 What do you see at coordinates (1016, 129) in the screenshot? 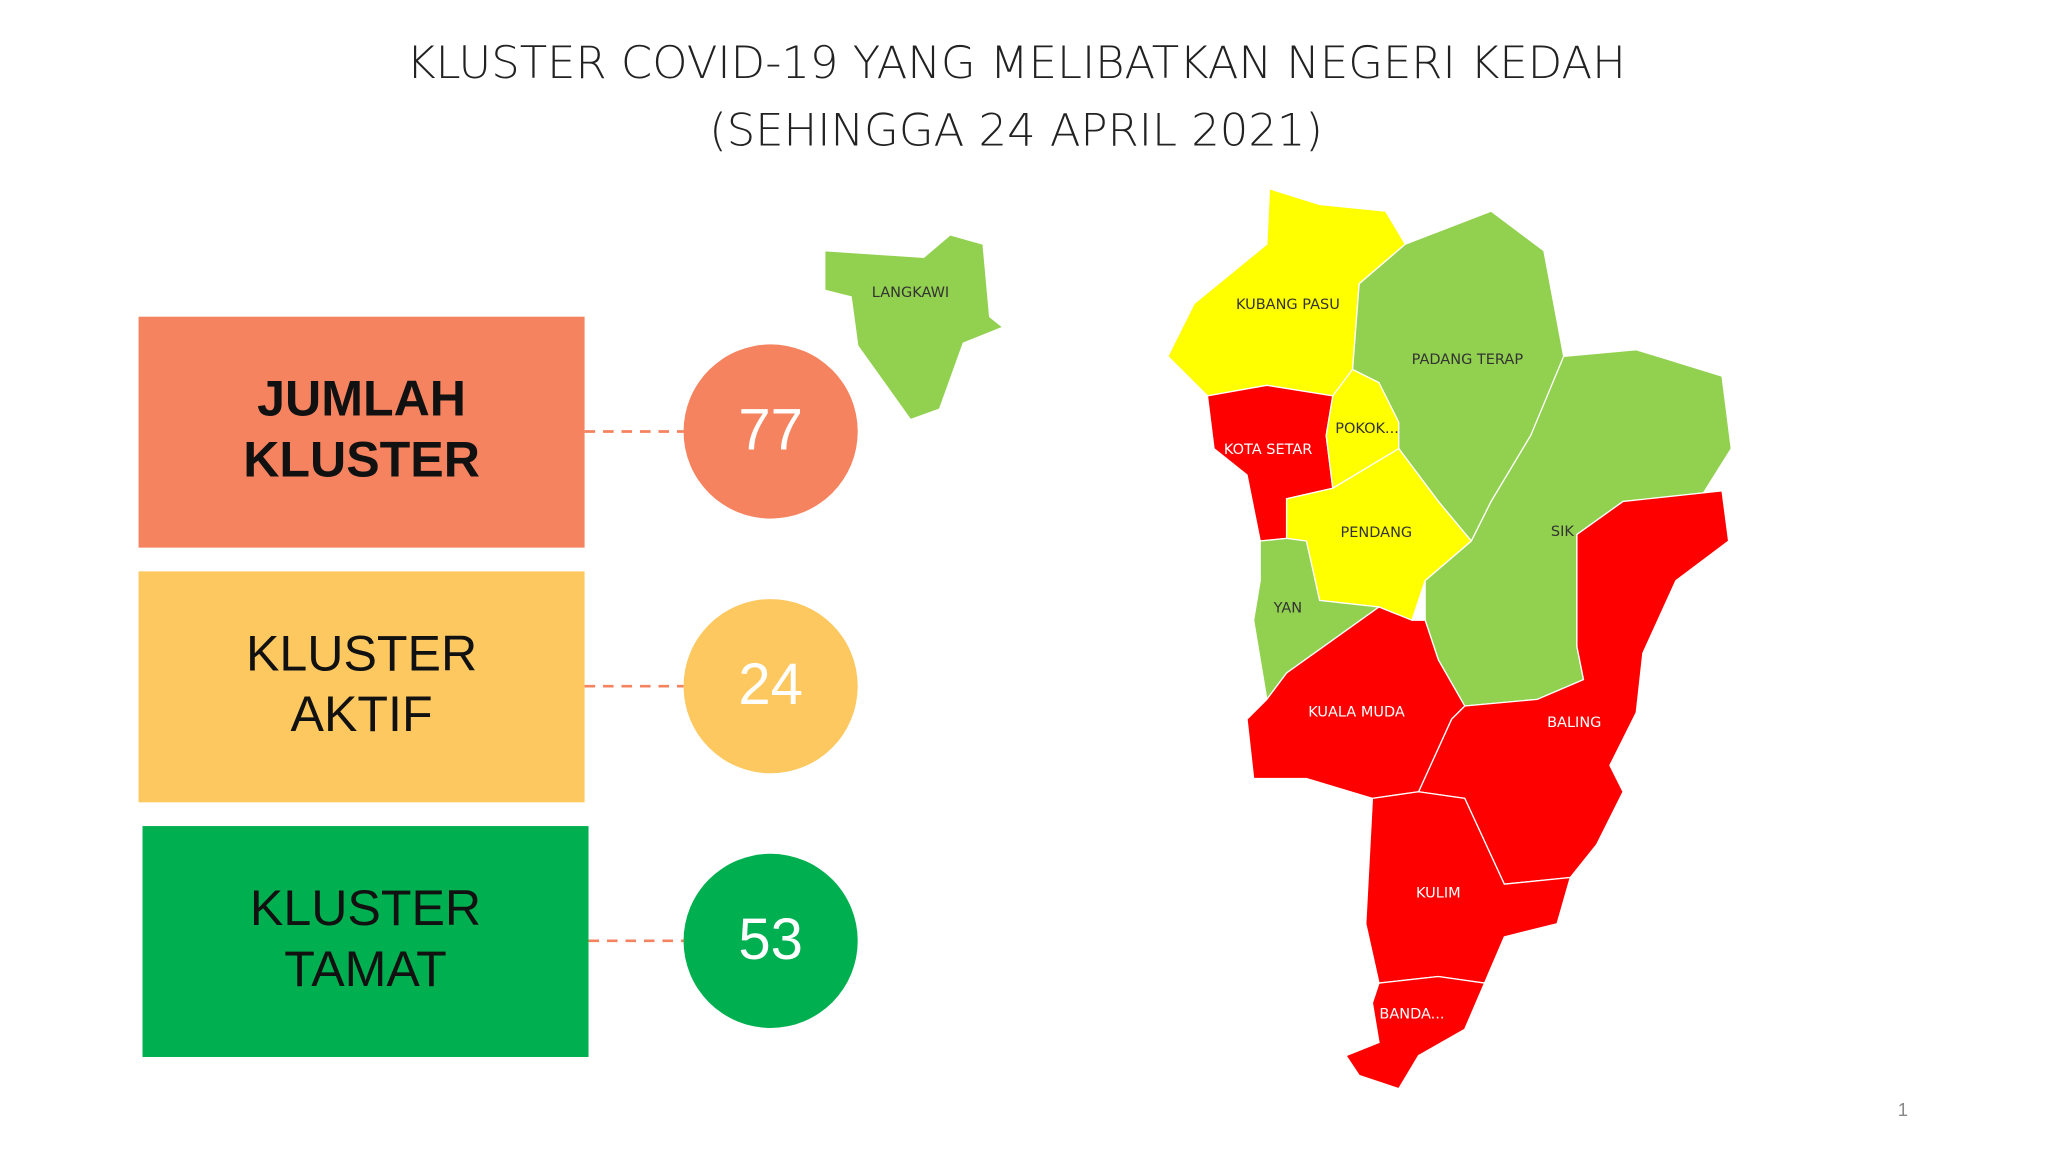
I see `title-line: (SEHINGGA 24 APRIL 2021)` at bounding box center [1016, 129].